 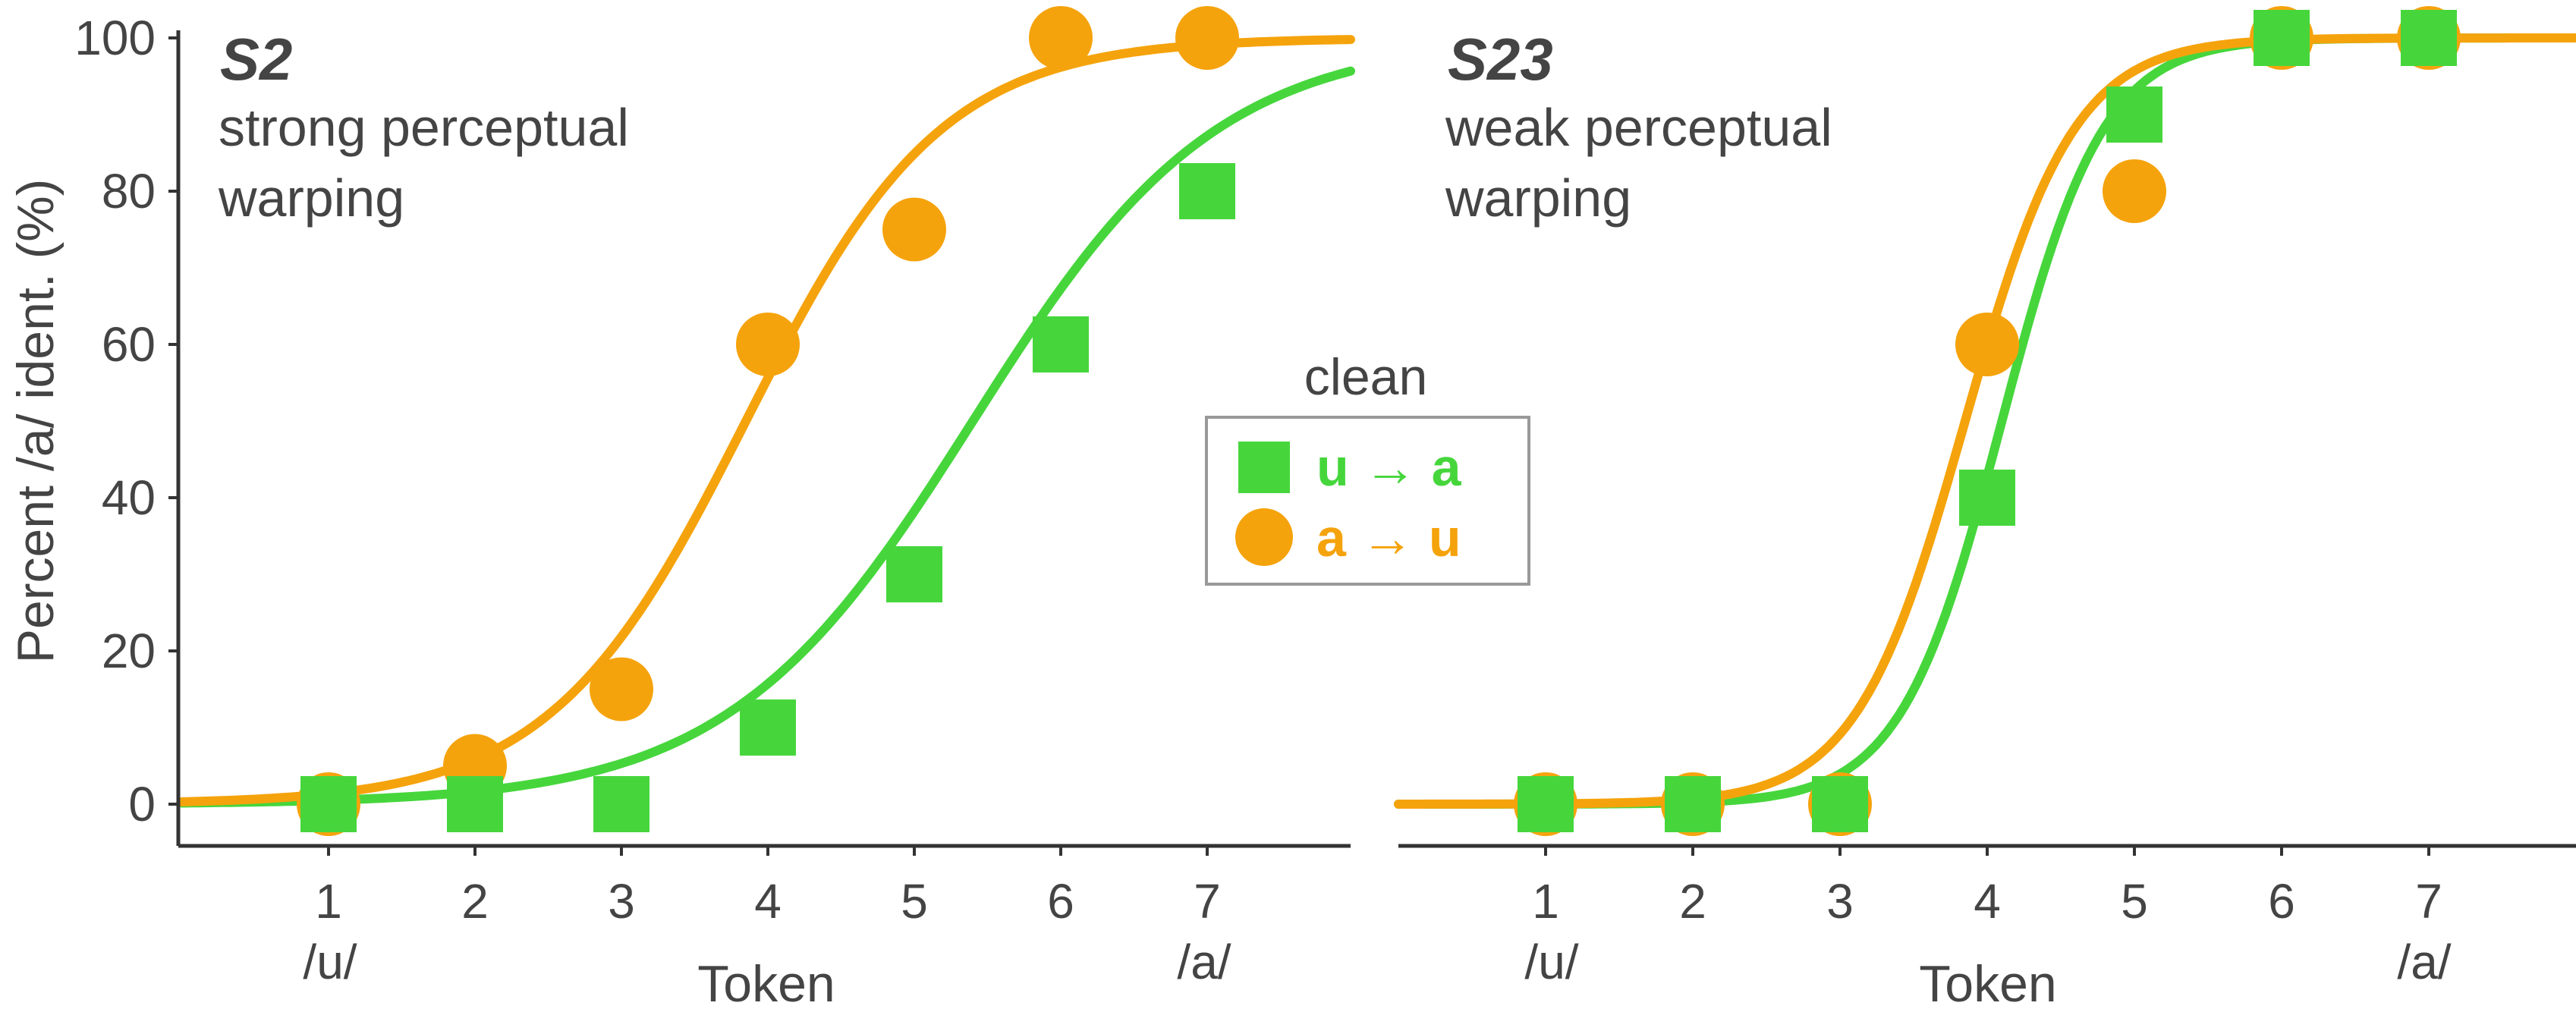 I want to click on y-tick-label: 0, so click(x=142, y=804).